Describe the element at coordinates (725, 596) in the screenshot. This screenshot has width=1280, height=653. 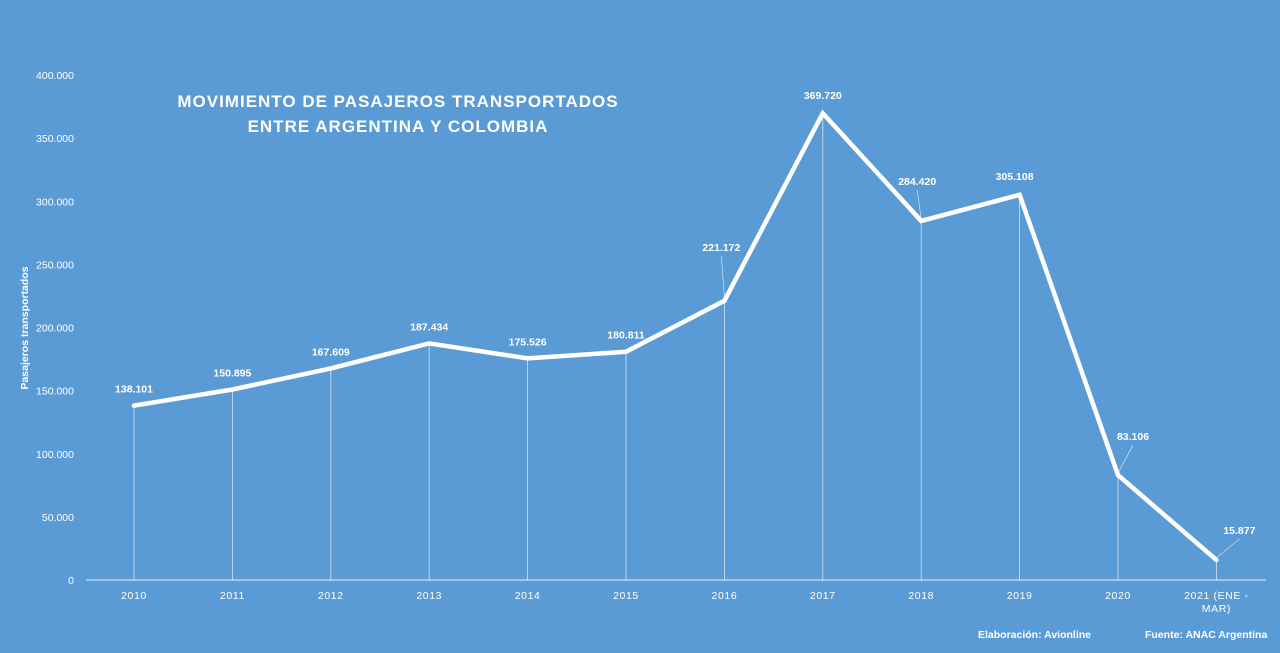
I see `x-tick-label: 2016` at that location.